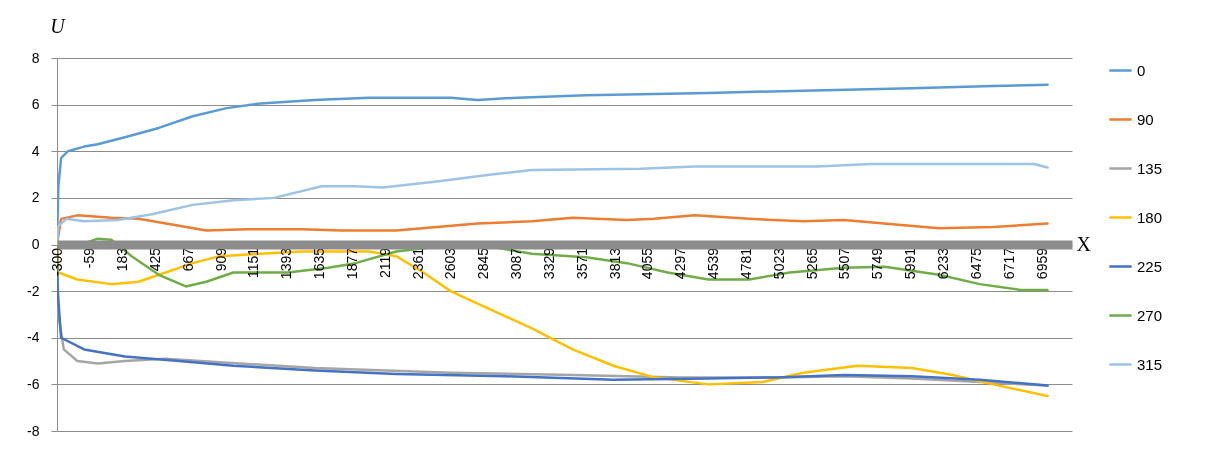 The image size is (1216, 450). What do you see at coordinates (33, 290) in the screenshot?
I see `y-tick-label: -2` at bounding box center [33, 290].